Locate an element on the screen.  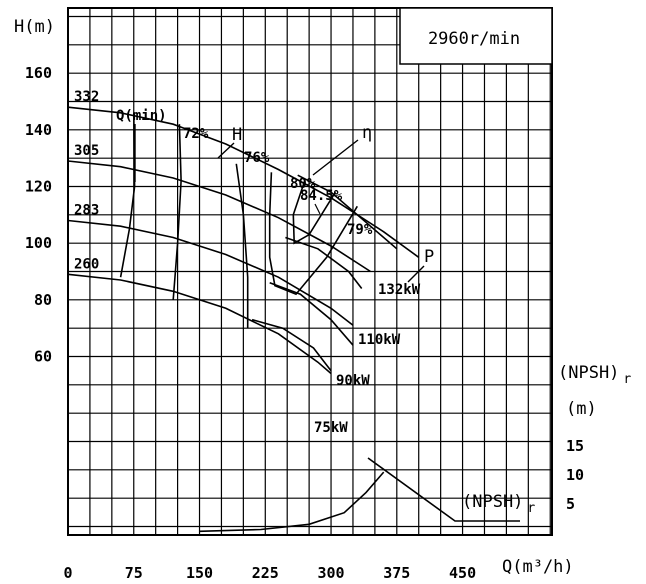
power-label: 132kW is located at coordinates (399, 290).